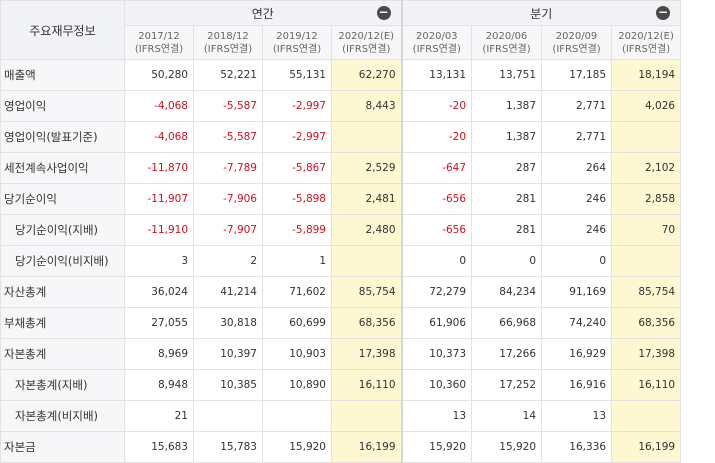 This screenshot has width=715, height=463. I want to click on row-label: 당기순이익(지배), so click(62, 230).